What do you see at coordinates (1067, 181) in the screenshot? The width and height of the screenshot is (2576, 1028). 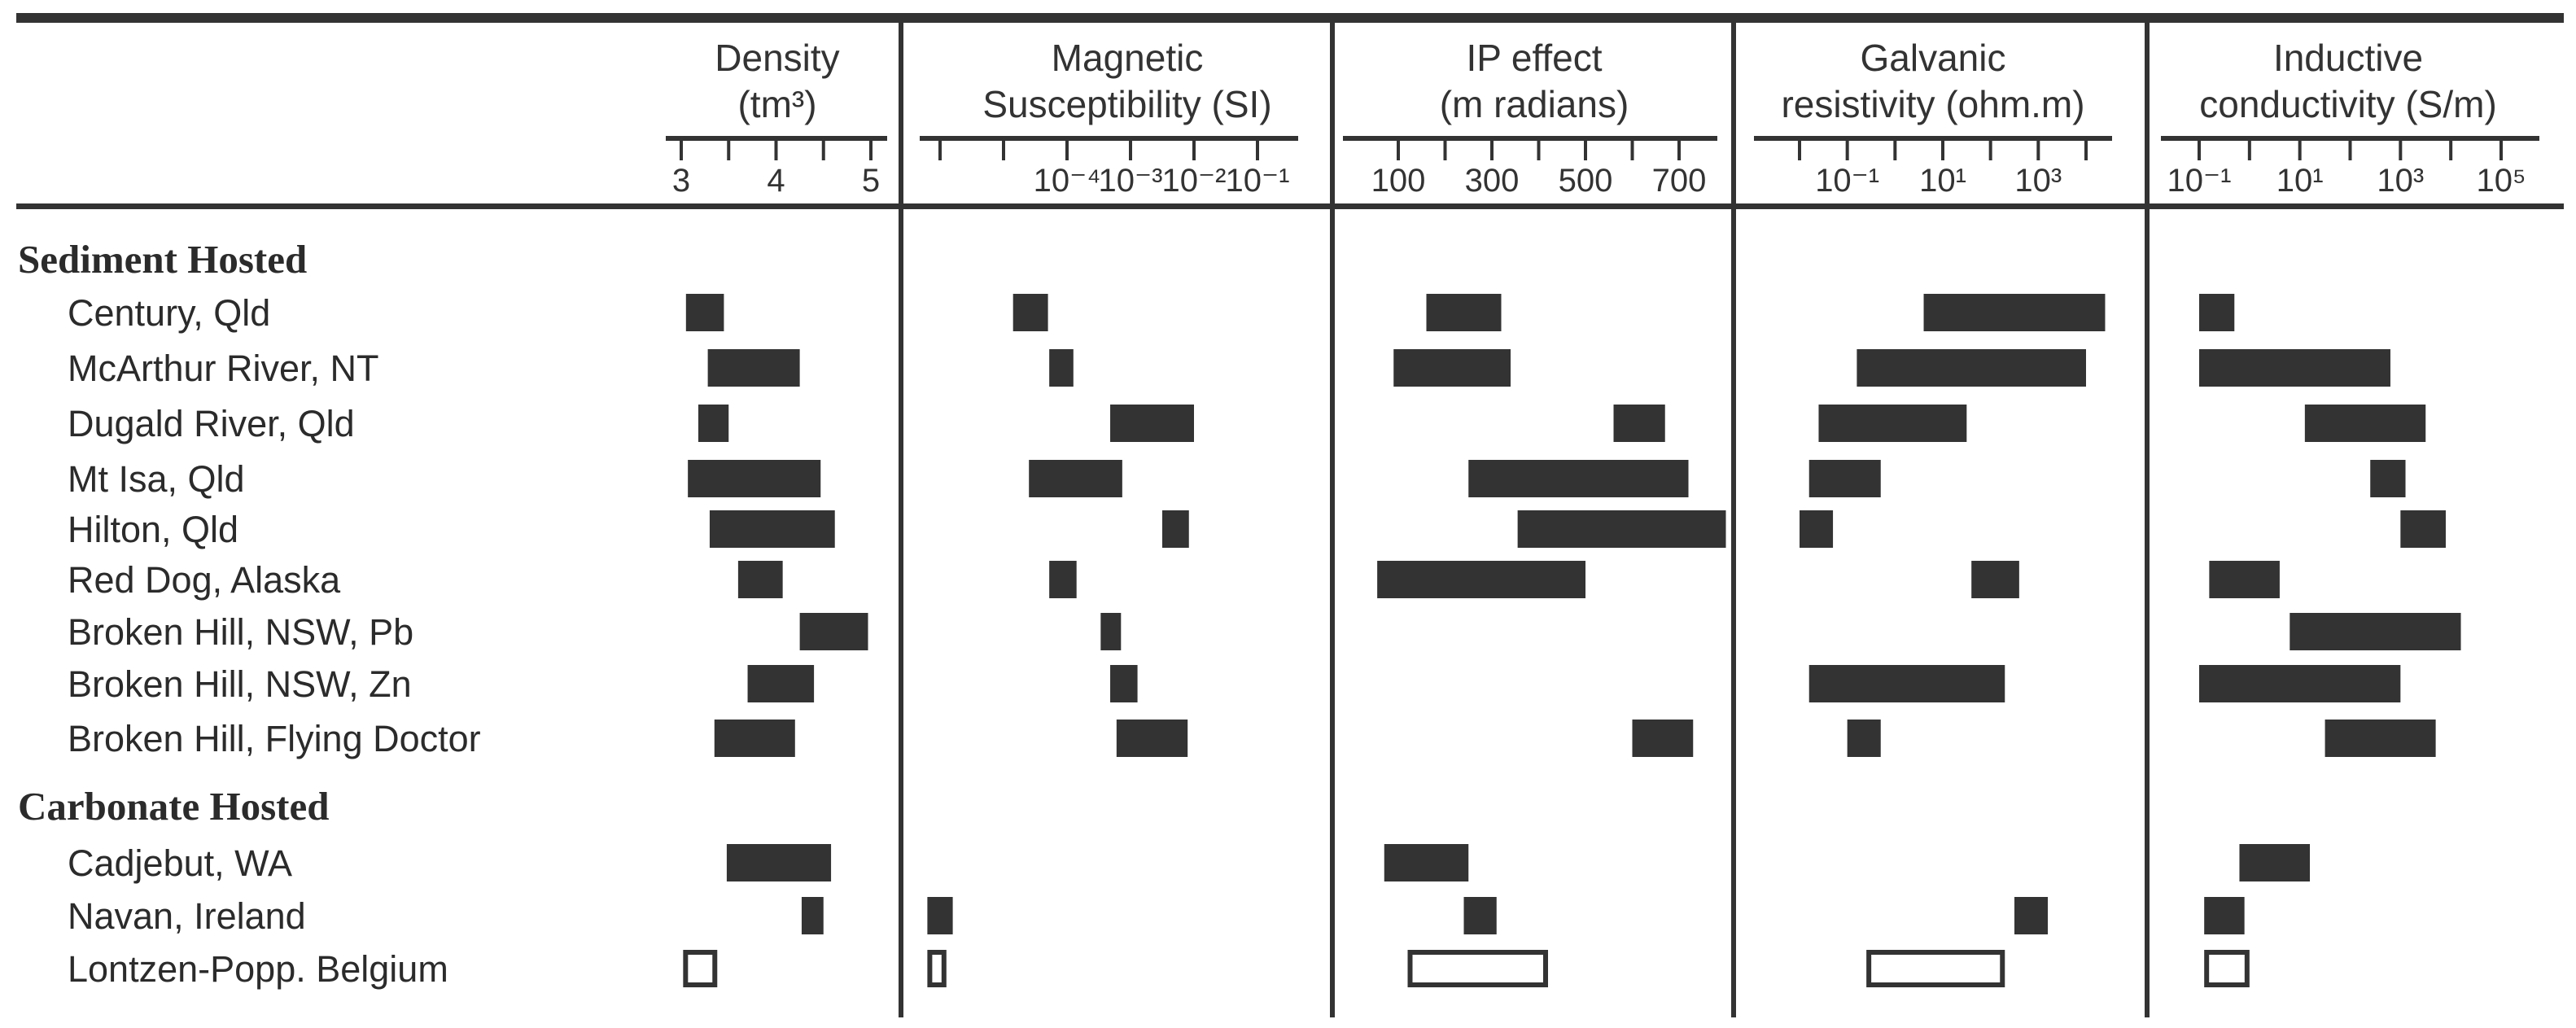 I see `magnetic-tick-label: 10⁻⁴` at bounding box center [1067, 181].